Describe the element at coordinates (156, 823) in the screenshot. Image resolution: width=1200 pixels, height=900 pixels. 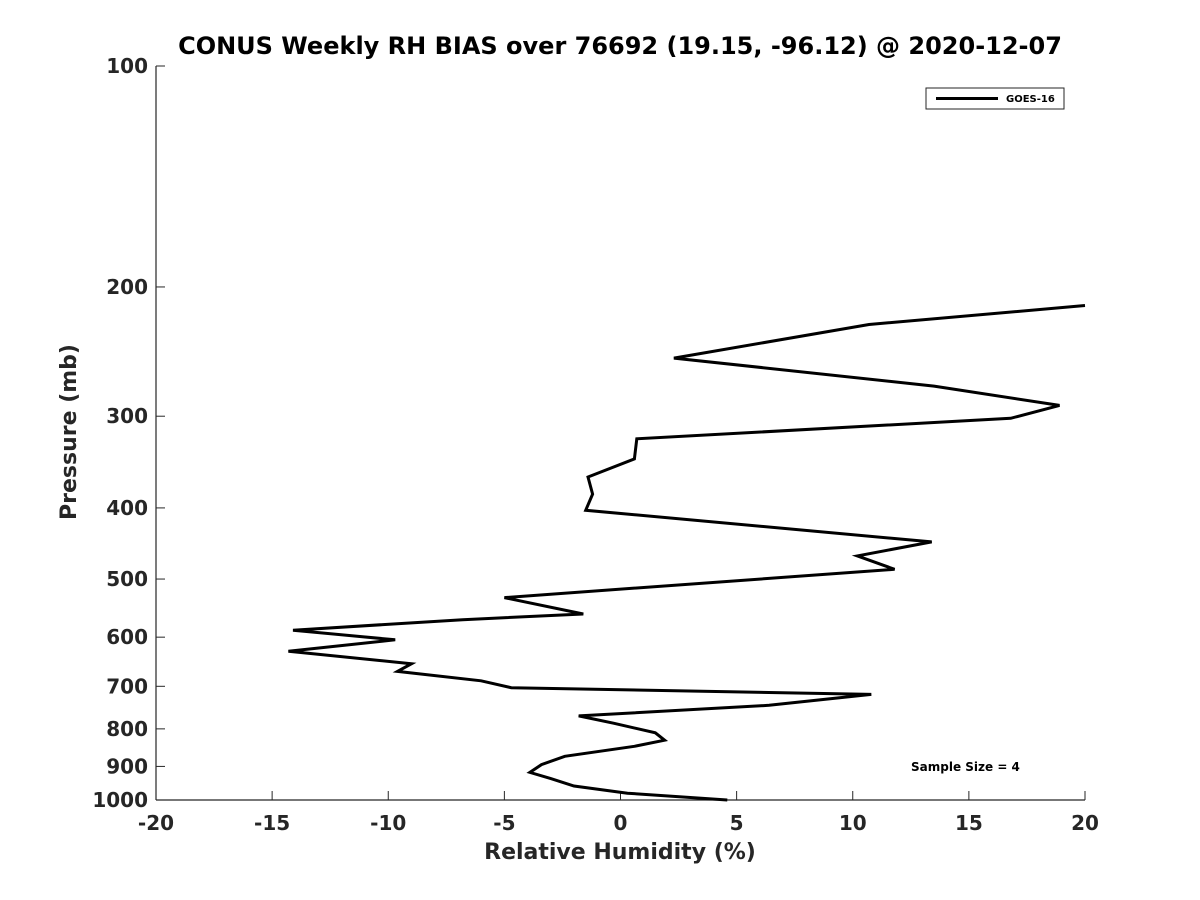
I see `x-tick-label: -20` at that location.